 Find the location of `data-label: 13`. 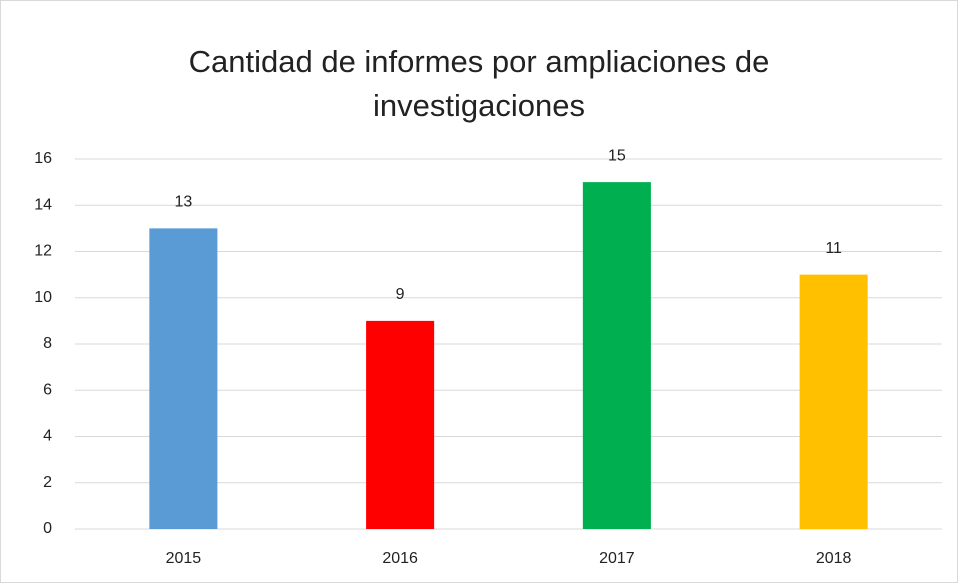

data-label: 13 is located at coordinates (183, 202).